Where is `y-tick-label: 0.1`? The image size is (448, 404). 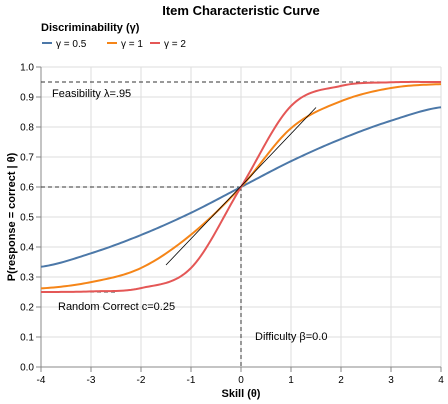
y-tick-label: 0.1 is located at coordinates (27, 338).